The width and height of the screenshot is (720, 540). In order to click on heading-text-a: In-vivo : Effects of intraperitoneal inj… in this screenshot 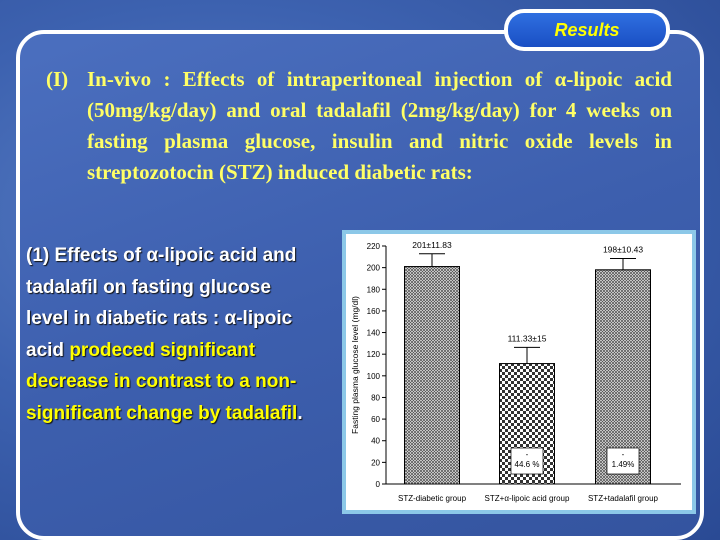, I will do `click(321, 79)`.